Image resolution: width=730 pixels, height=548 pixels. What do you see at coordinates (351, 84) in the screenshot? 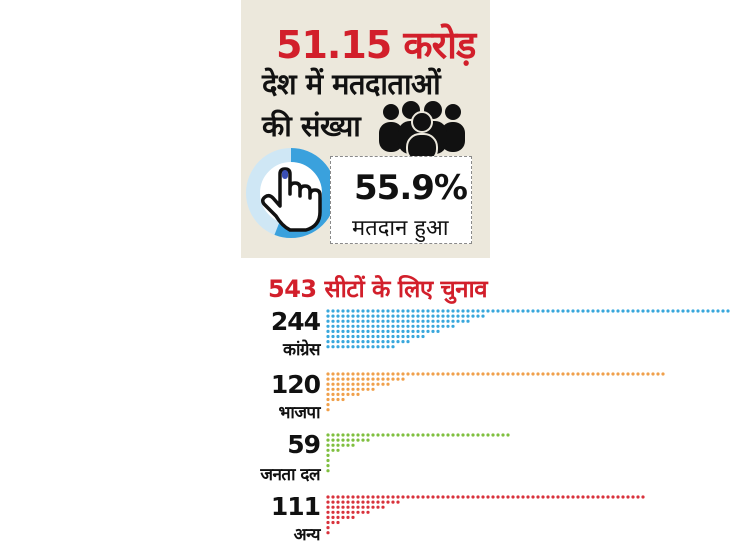
I see `voter-caption-line1: देश में मतदाताओं` at bounding box center [351, 84].